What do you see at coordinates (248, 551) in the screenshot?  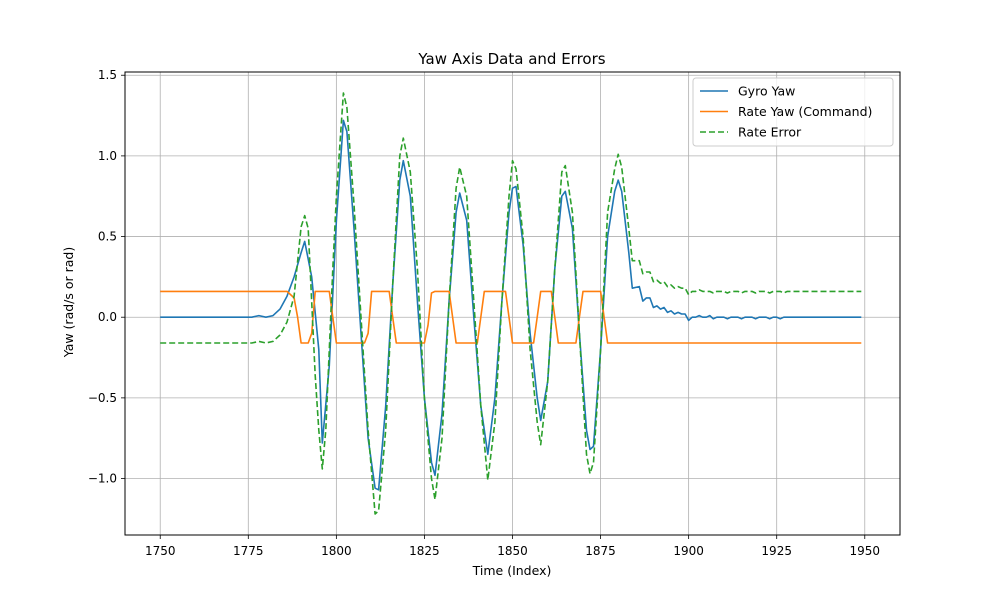 I see `x-tick-label: 1775` at bounding box center [248, 551].